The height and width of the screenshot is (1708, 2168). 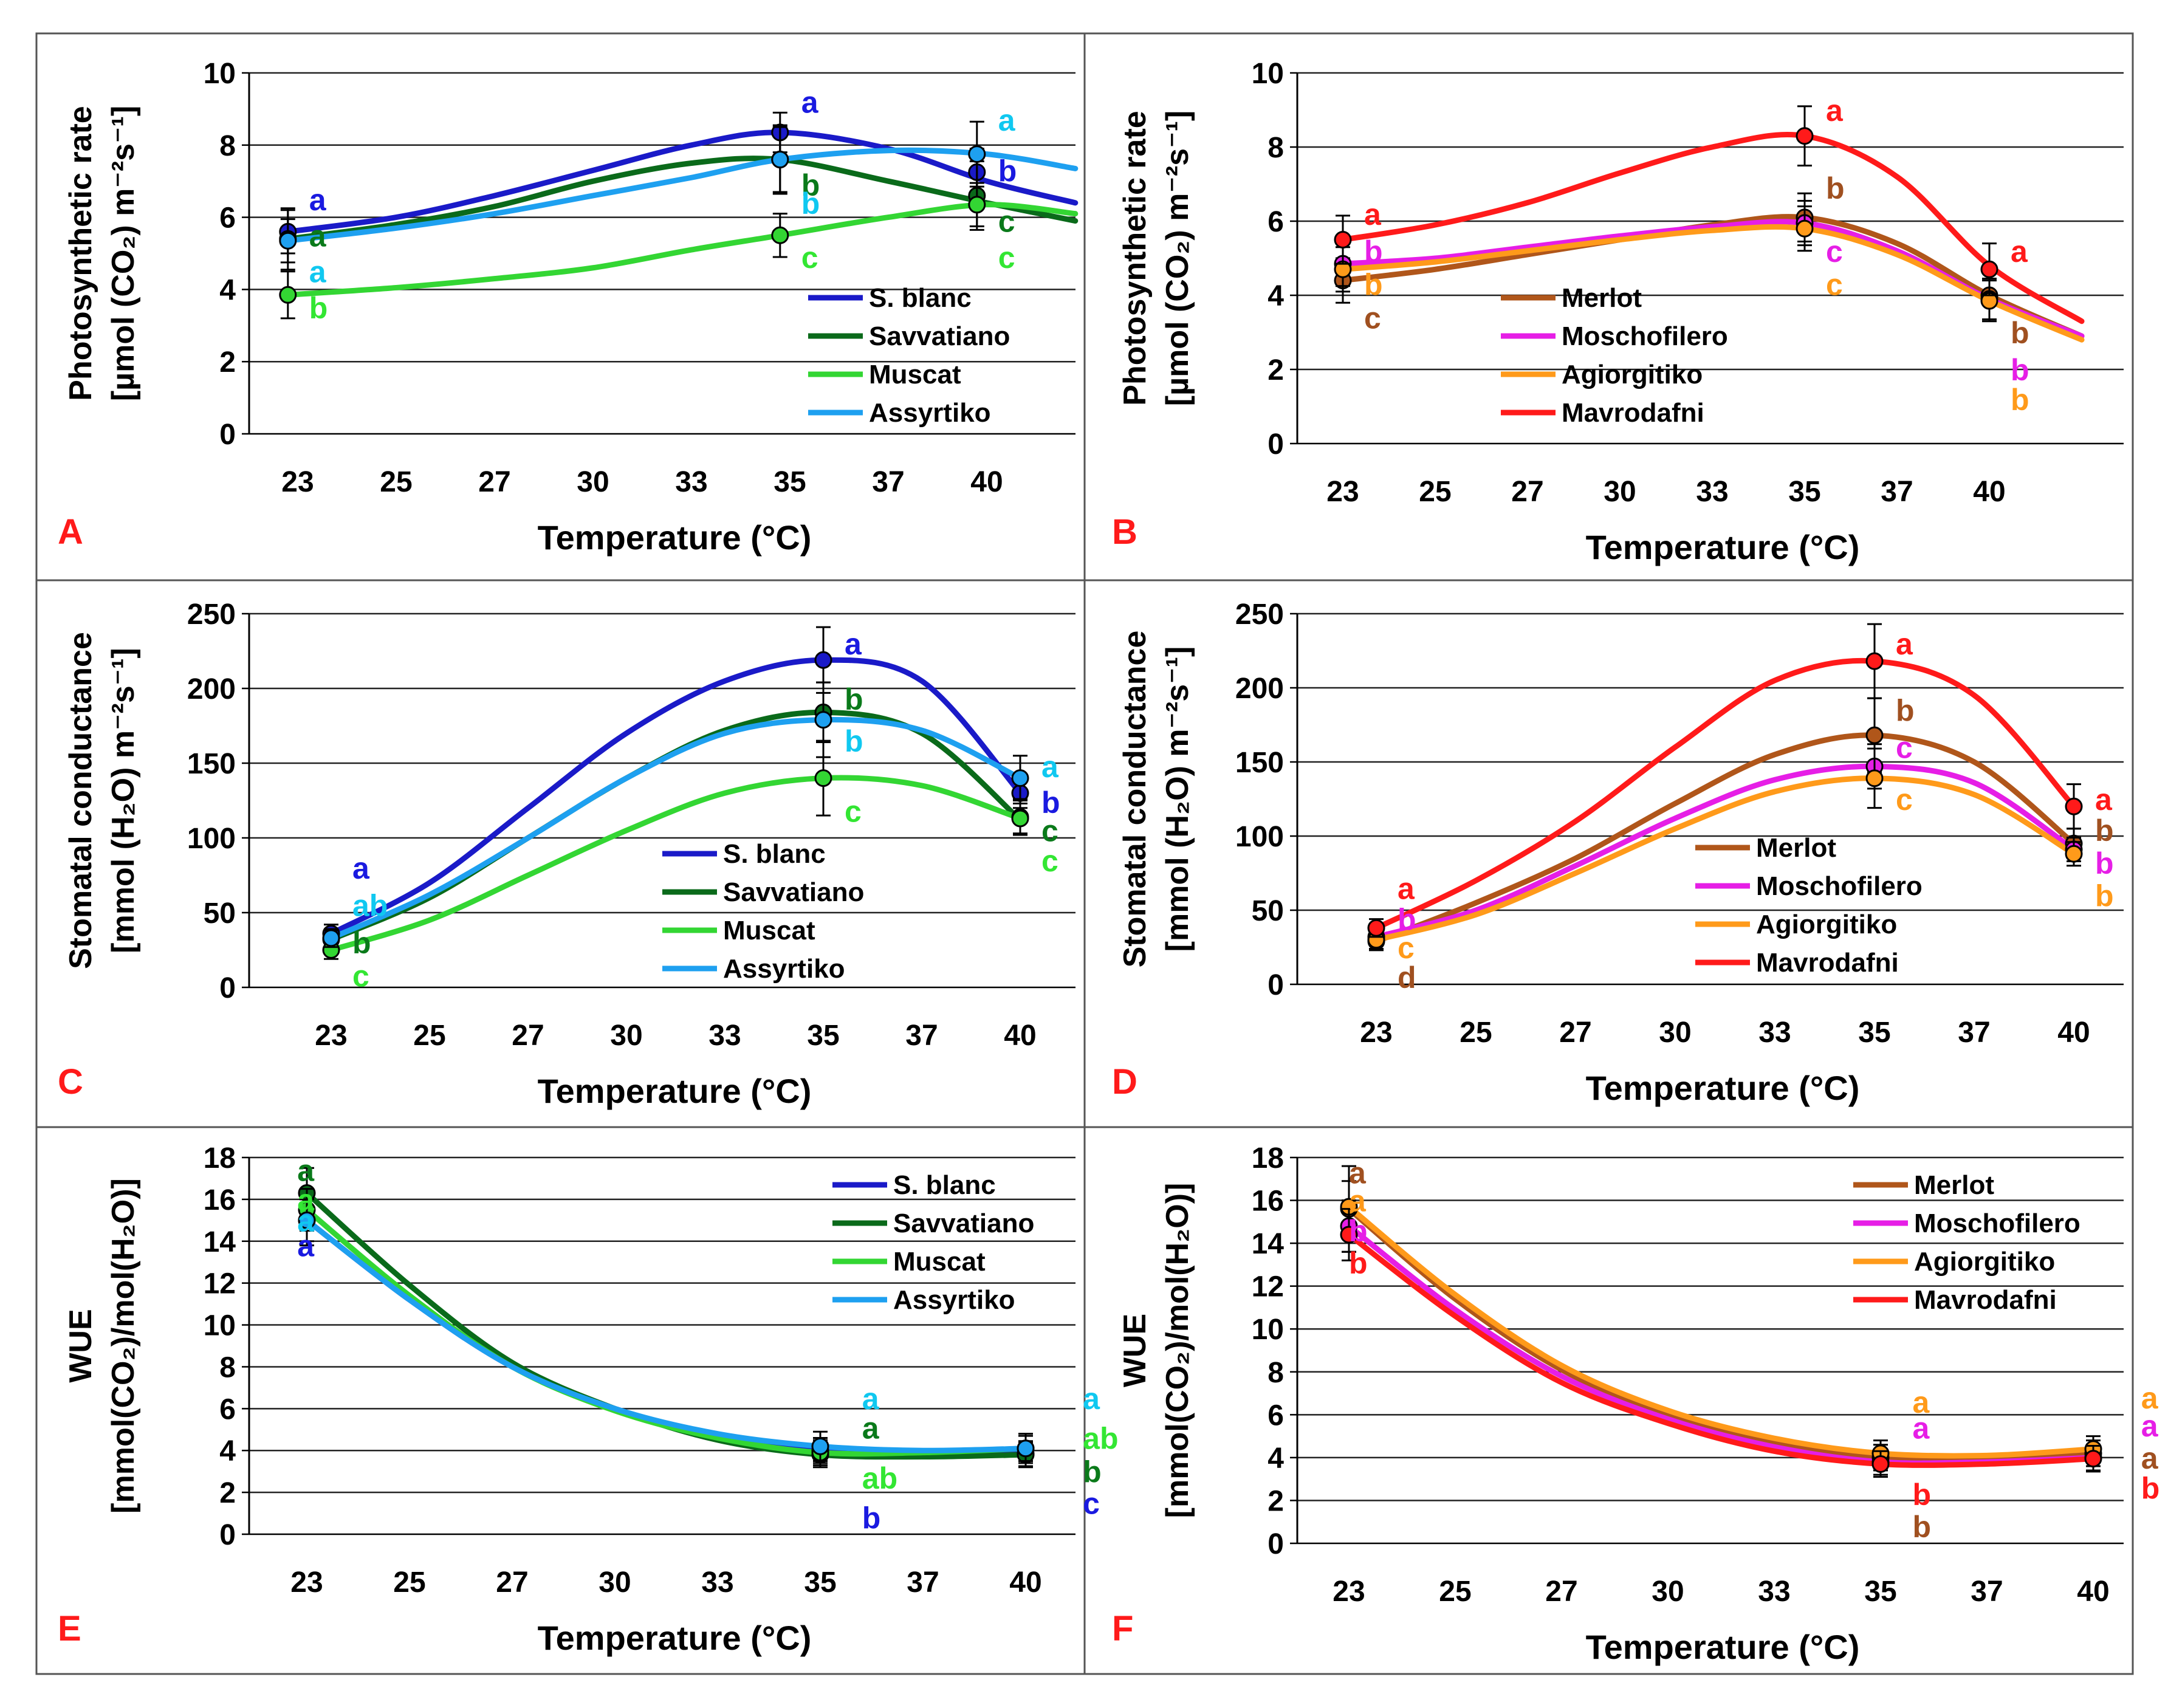 I want to click on y-axis-units: [µmol (CO₂) m⁻²s⁻¹], so click(x=1177, y=258).